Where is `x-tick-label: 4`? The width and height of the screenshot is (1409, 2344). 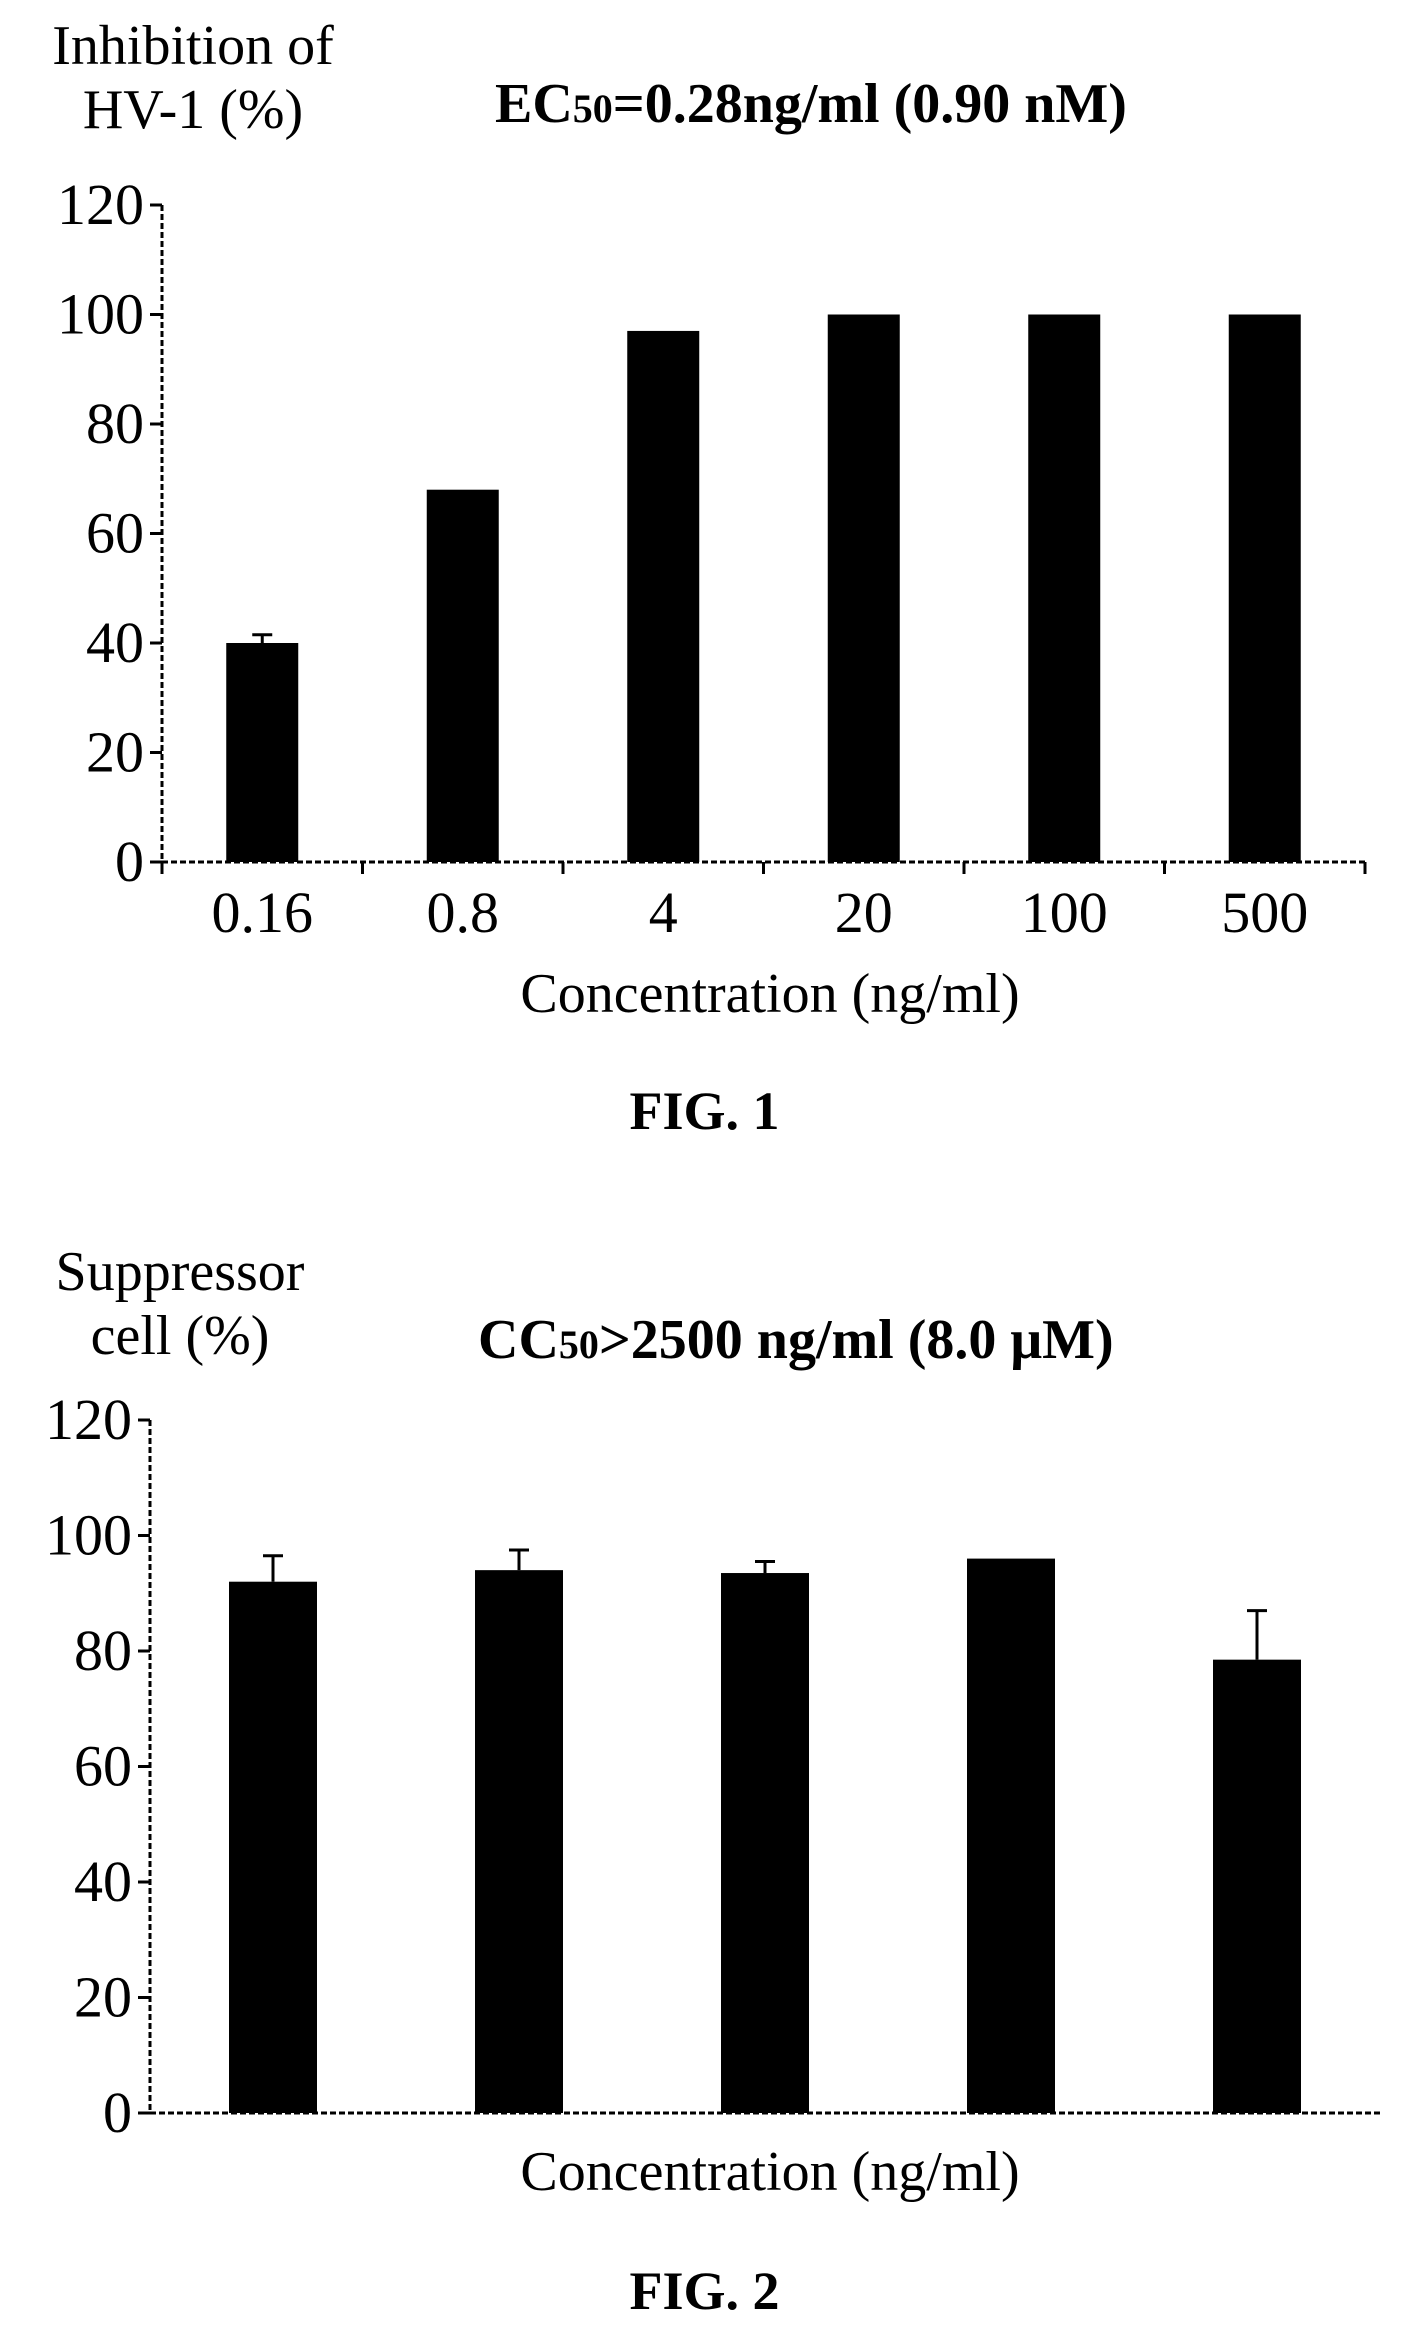
x-tick-label: 4 is located at coordinates (663, 912).